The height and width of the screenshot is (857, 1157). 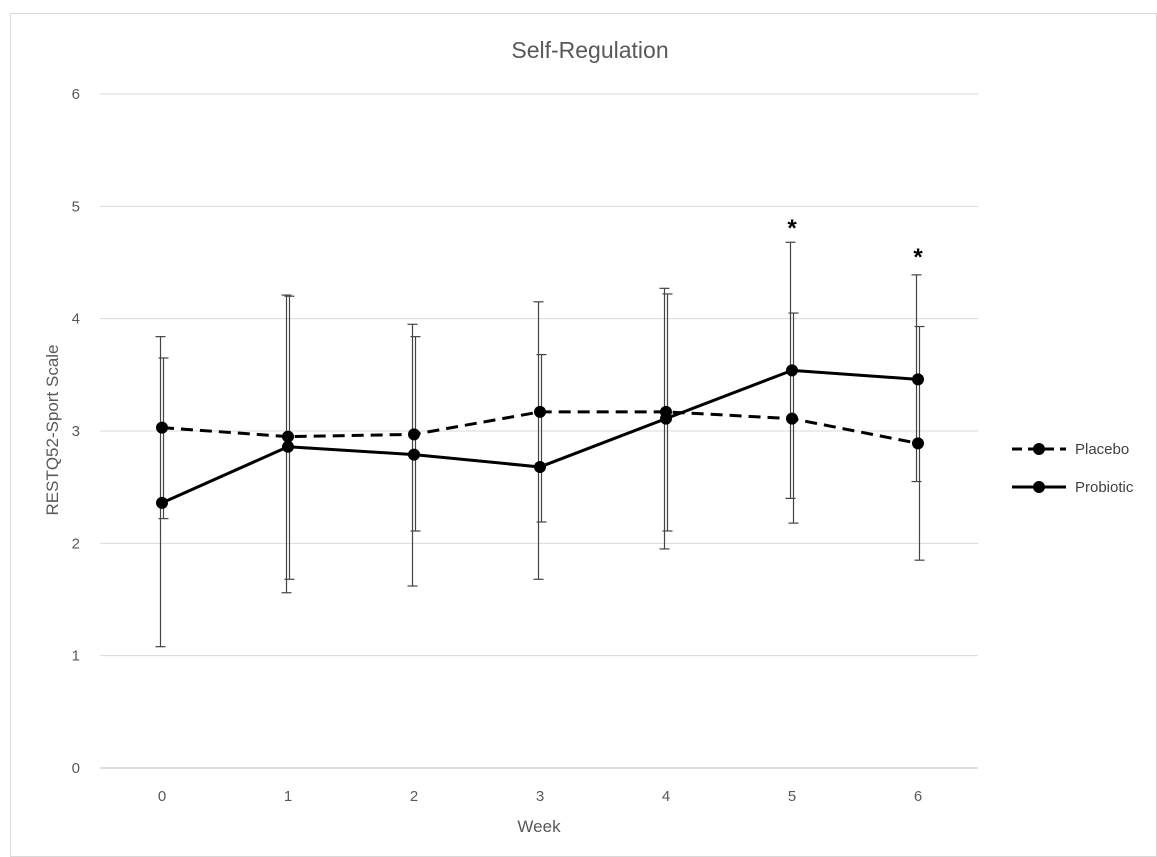 I want to click on x-tick-label: 2, so click(x=414, y=796).